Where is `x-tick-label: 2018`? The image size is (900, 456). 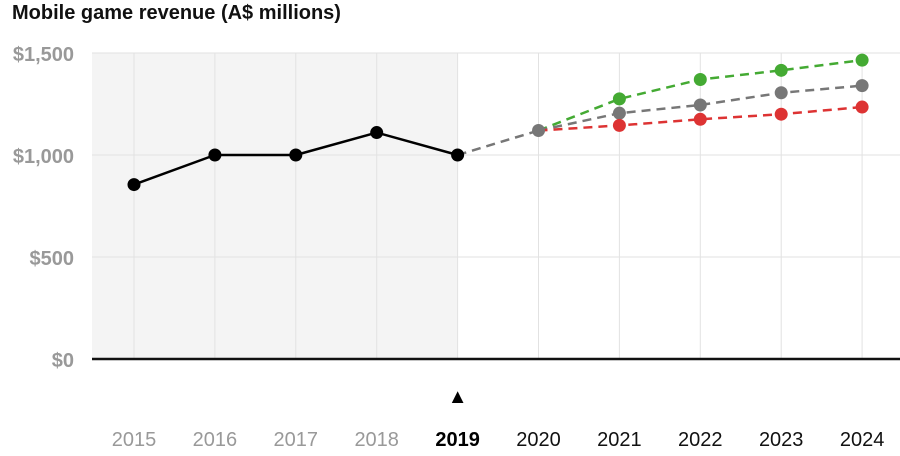
x-tick-label: 2018 is located at coordinates (376, 440).